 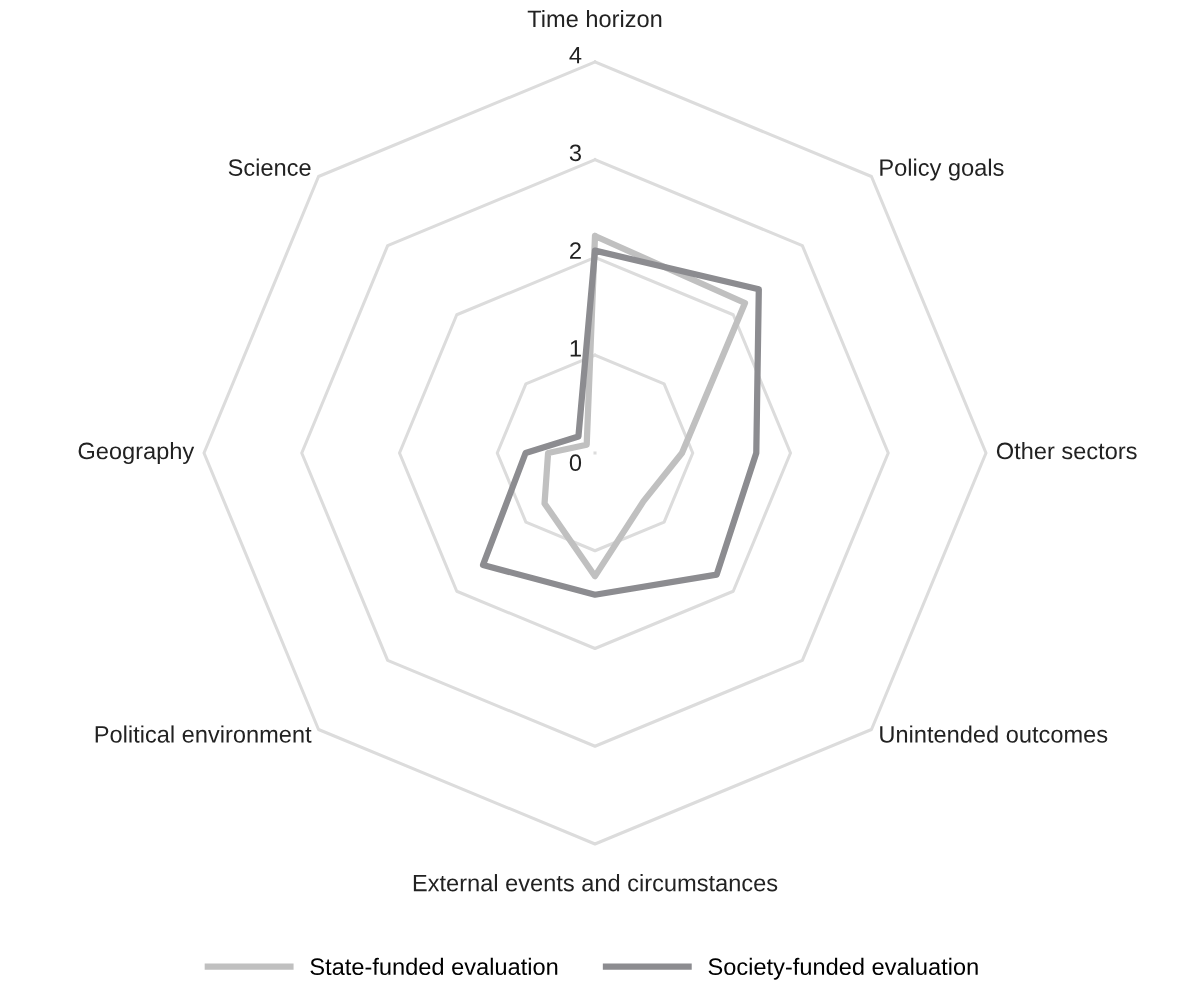 I want to click on y-tick-label: 0, so click(x=575, y=463).